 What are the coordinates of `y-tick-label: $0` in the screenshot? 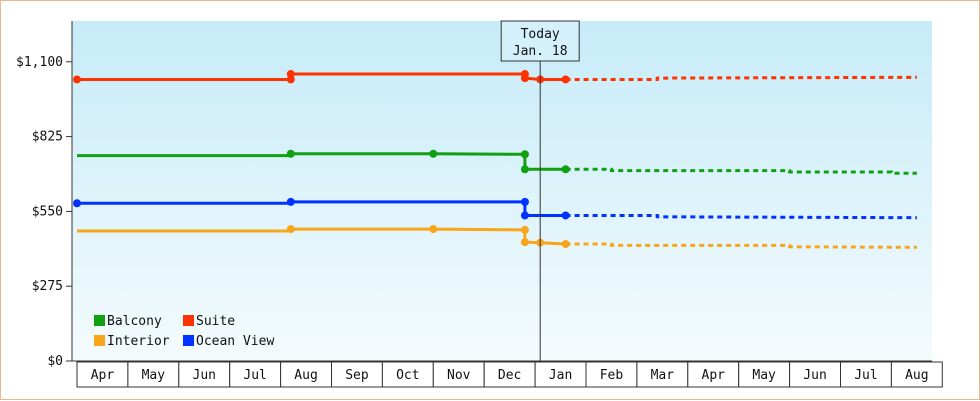 It's located at (55, 361).